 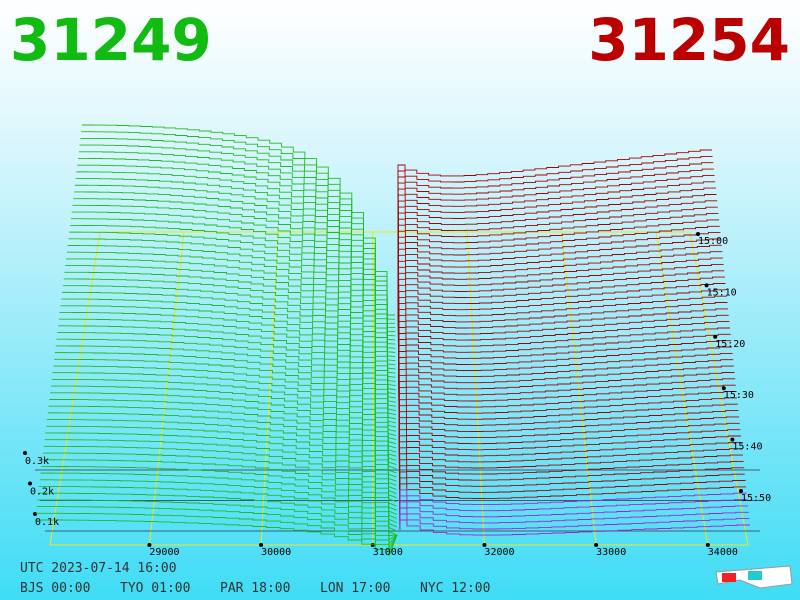 I want to click on price-tick-label: 29000, so click(x=164, y=552).